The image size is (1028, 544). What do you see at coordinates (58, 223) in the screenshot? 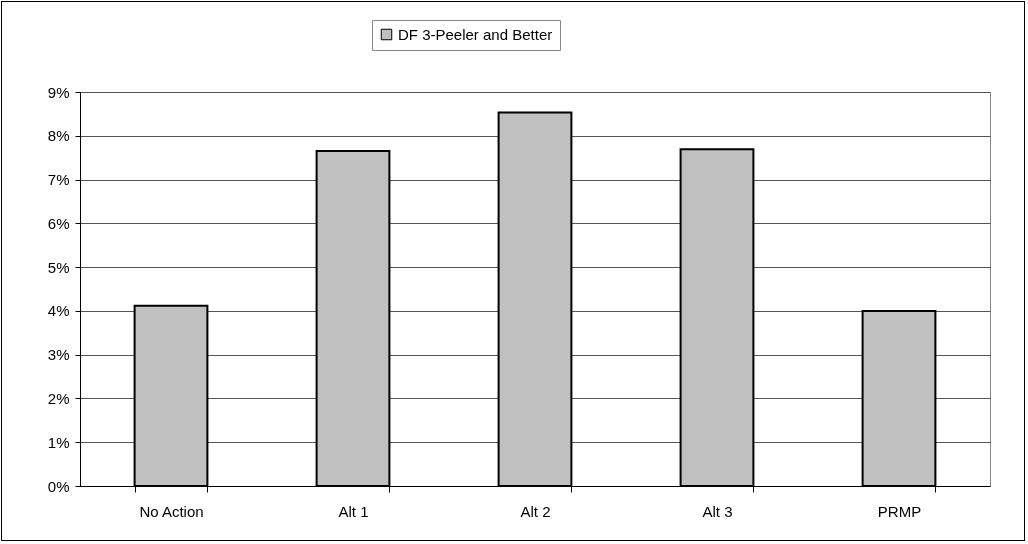
I see `y-tick-label: 6%` at bounding box center [58, 223].